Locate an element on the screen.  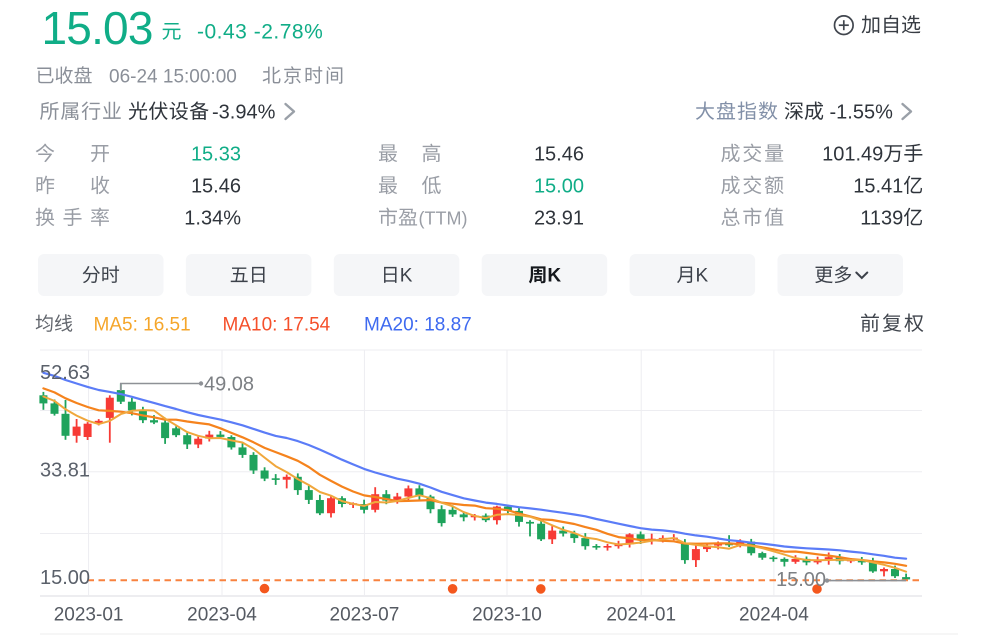
svg-text: 15.33 is located at coordinates (216, 155).